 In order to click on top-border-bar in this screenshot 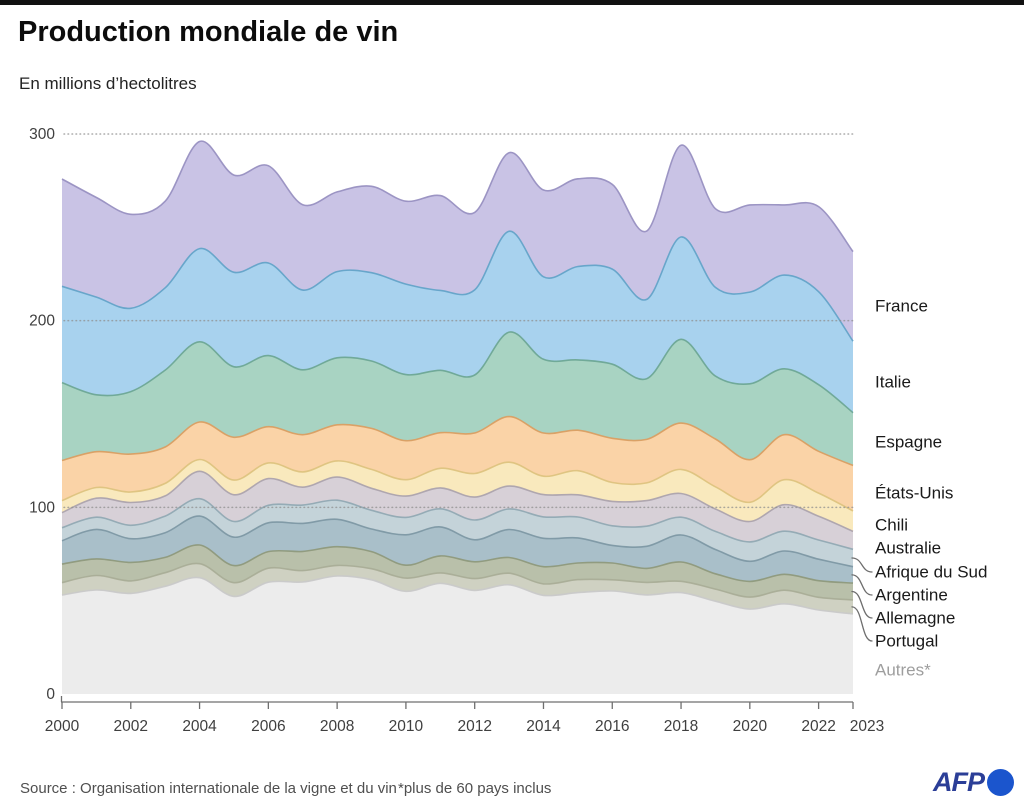, I will do `click(512, 2)`.